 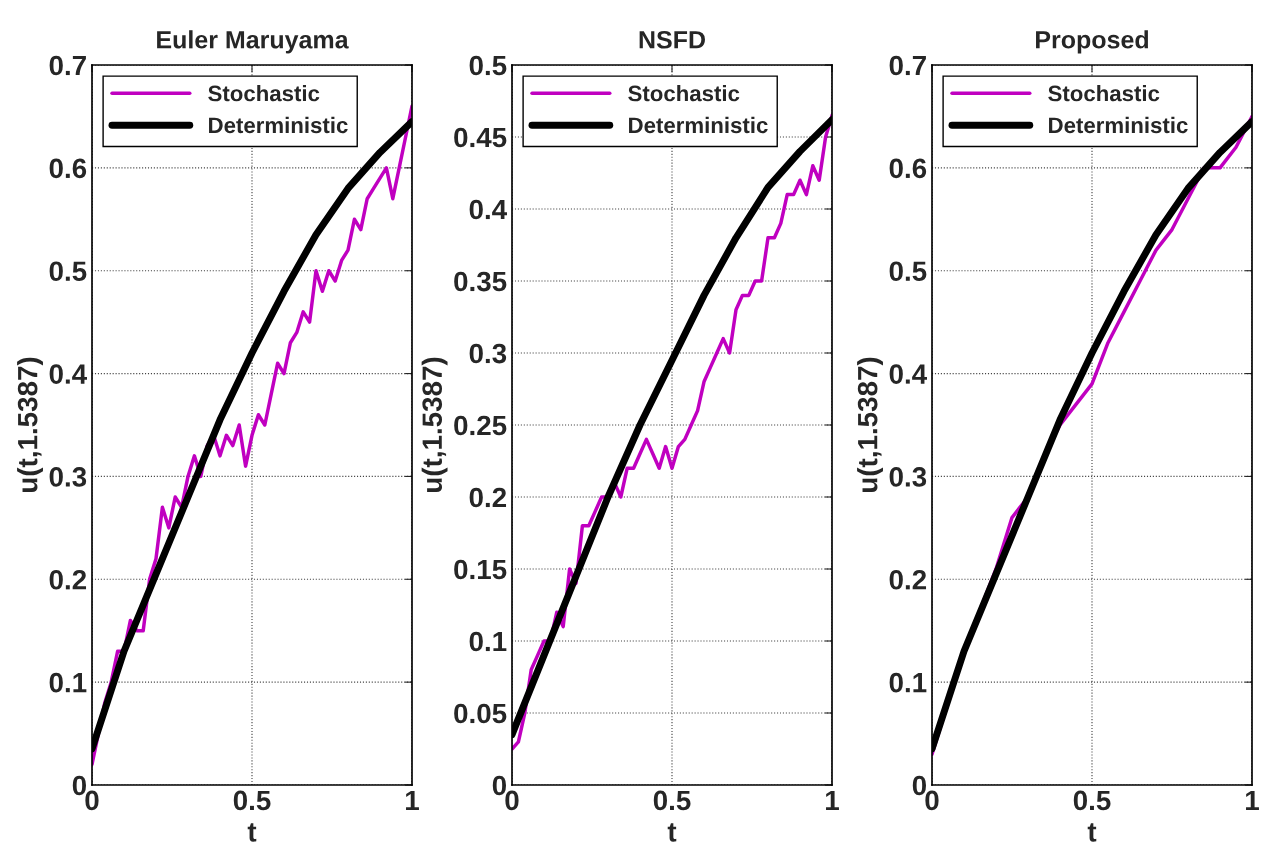 I want to click on y-tick-label: 0.45, so click(x=480, y=137).